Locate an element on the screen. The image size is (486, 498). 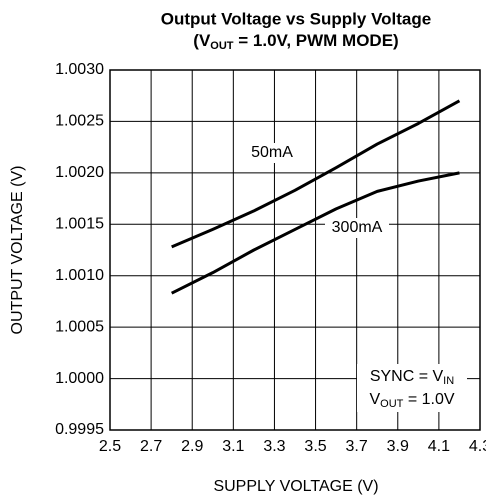
series-line is located at coordinates (315, 233).